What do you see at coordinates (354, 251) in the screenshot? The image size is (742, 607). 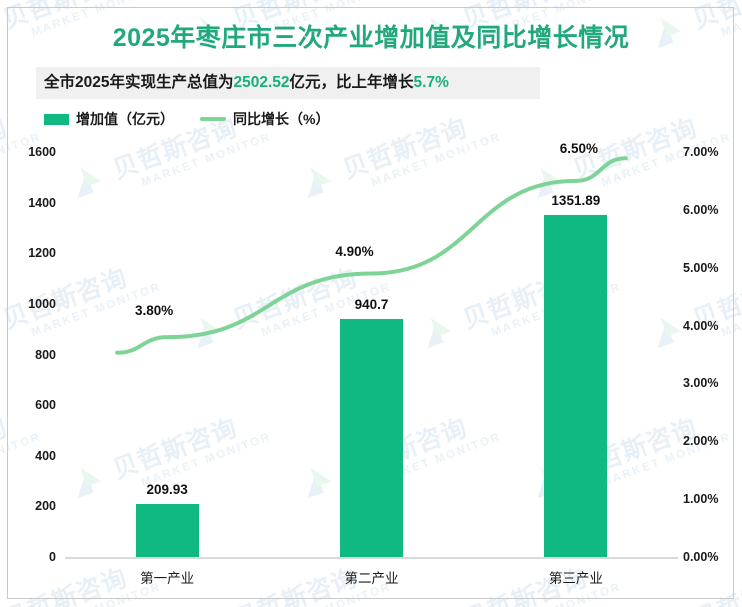 I see `growth-value-label: 4.90%` at bounding box center [354, 251].